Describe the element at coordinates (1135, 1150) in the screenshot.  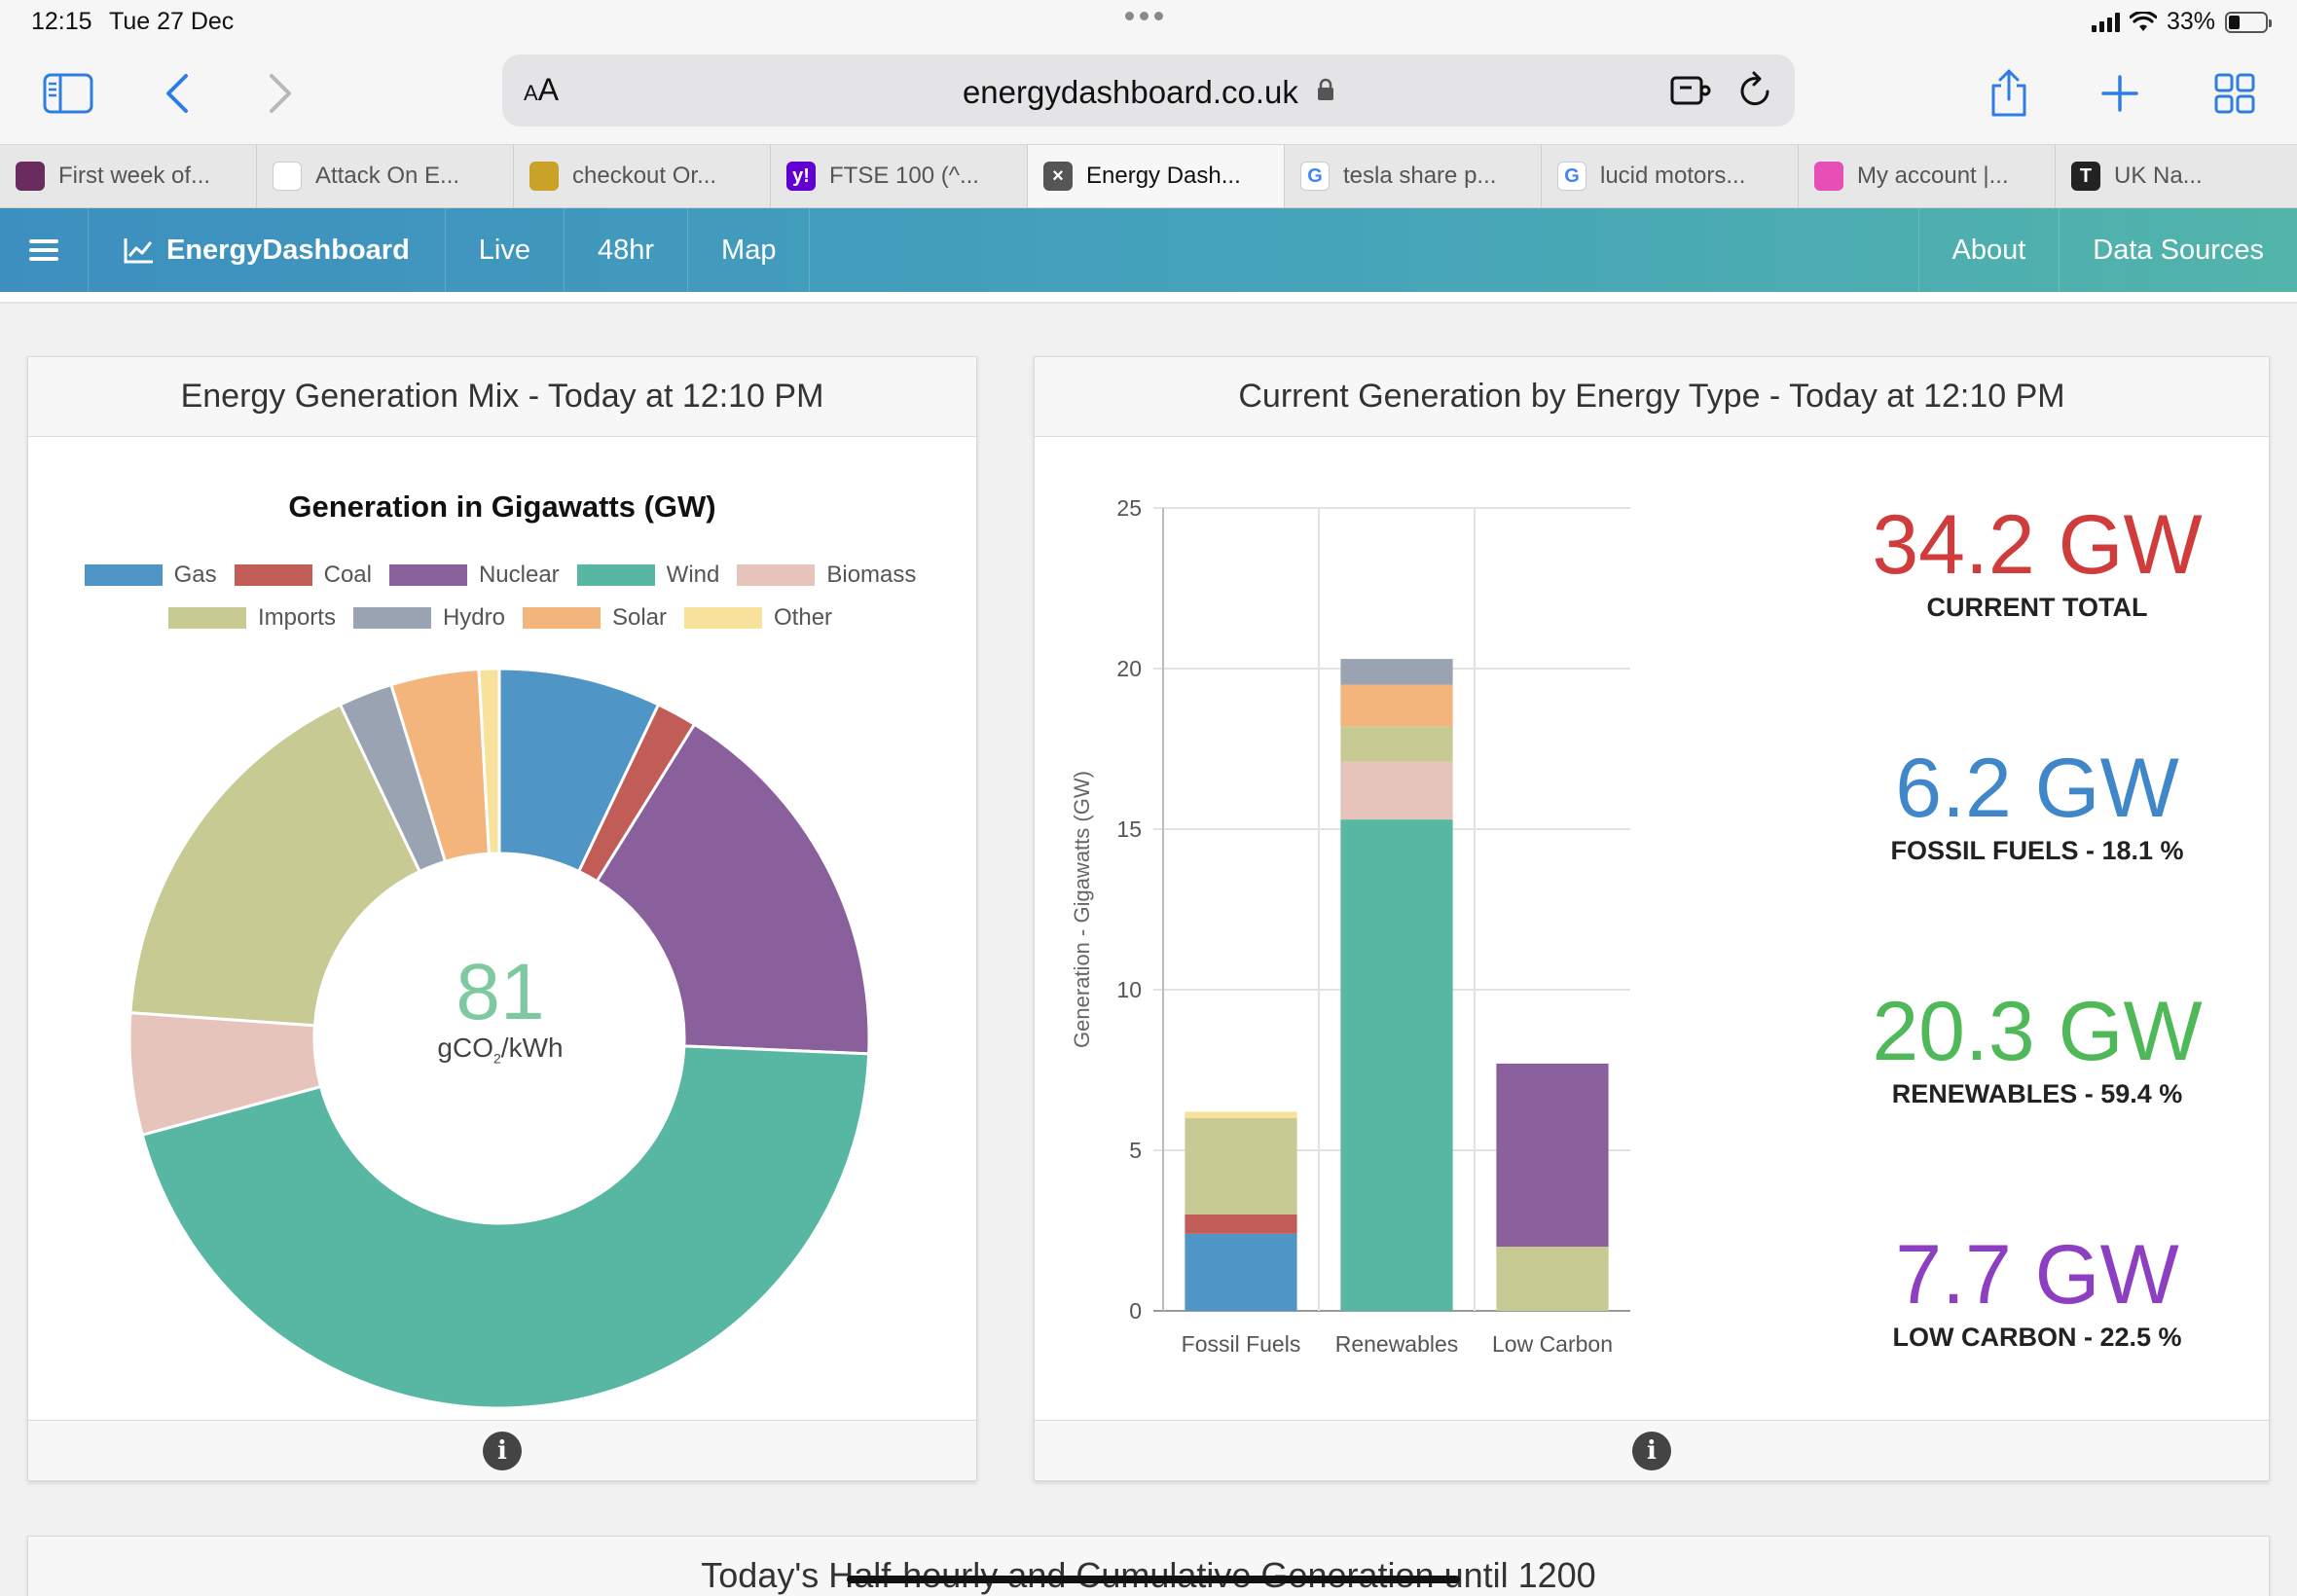
I see `y-tick-label: 5` at that location.